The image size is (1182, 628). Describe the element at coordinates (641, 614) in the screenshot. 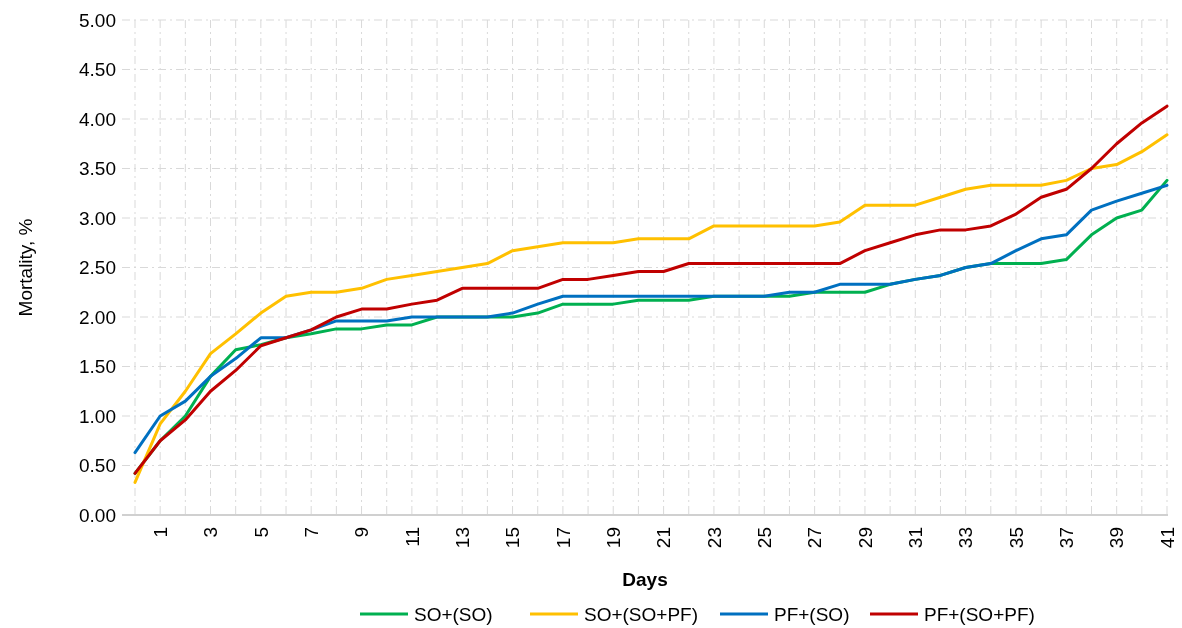

I see `legend-label: SO+(SO+PF)` at that location.